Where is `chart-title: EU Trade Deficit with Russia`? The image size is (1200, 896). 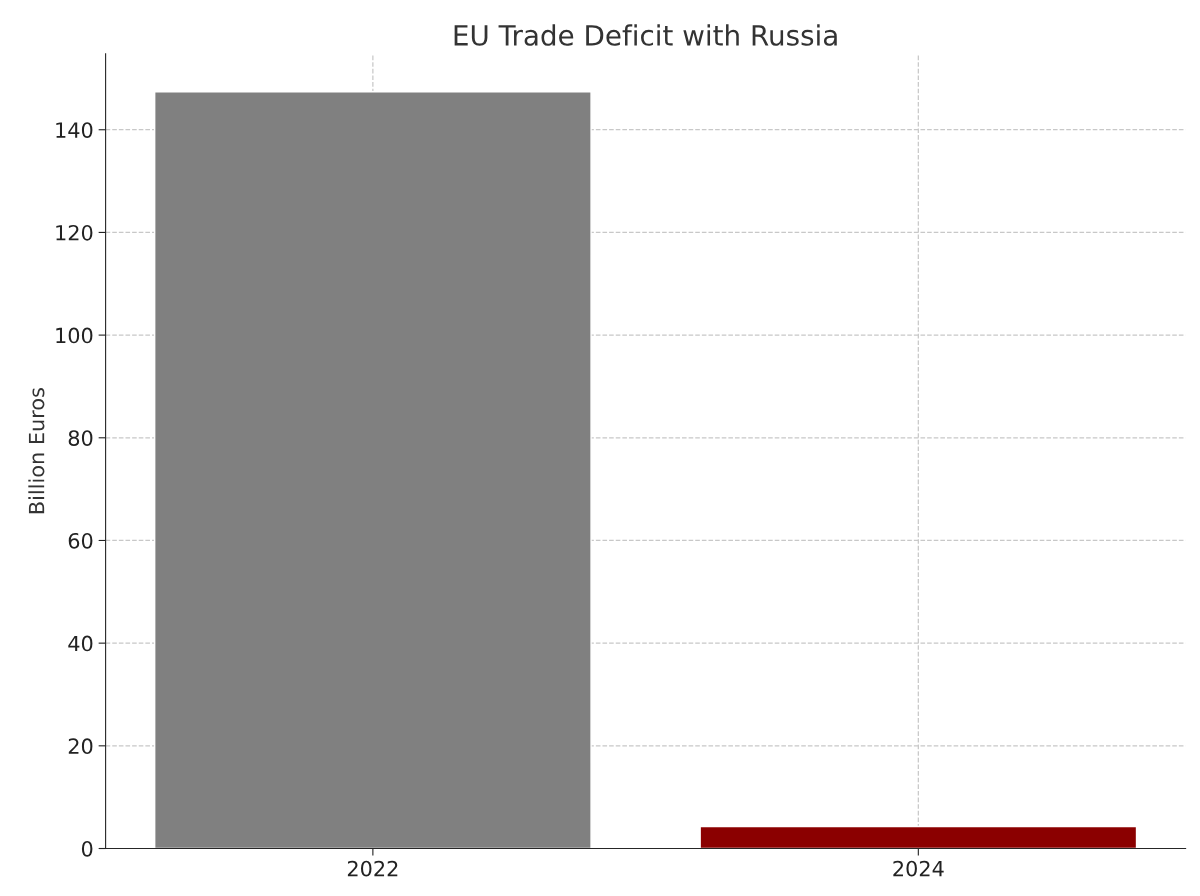
chart-title: EU Trade Deficit with Russia is located at coordinates (645, 35).